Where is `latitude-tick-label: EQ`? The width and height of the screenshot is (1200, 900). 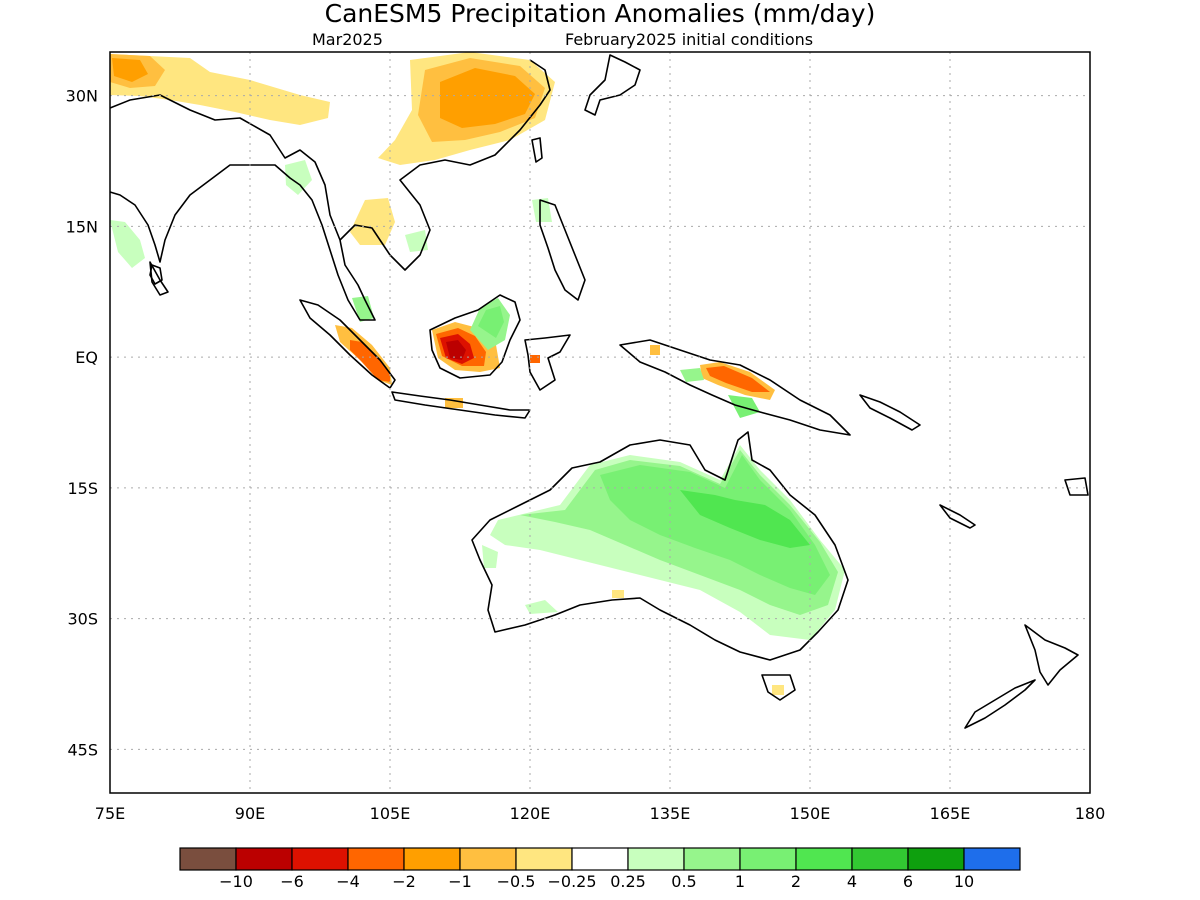 latitude-tick-label: EQ is located at coordinates (86, 357).